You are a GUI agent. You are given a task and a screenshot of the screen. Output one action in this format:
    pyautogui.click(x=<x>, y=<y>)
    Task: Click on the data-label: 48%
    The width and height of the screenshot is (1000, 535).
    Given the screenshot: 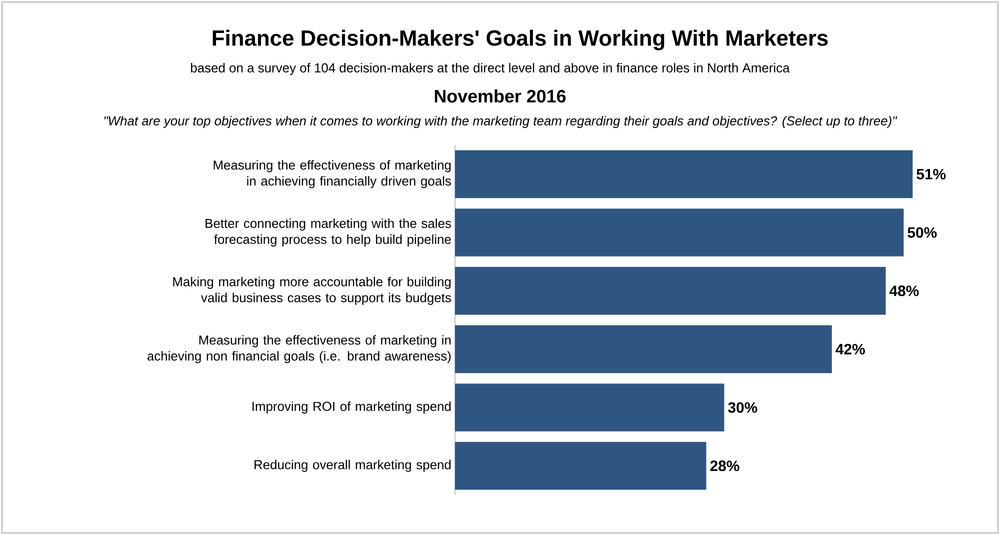 What is the action you would take?
    pyautogui.click(x=904, y=291)
    